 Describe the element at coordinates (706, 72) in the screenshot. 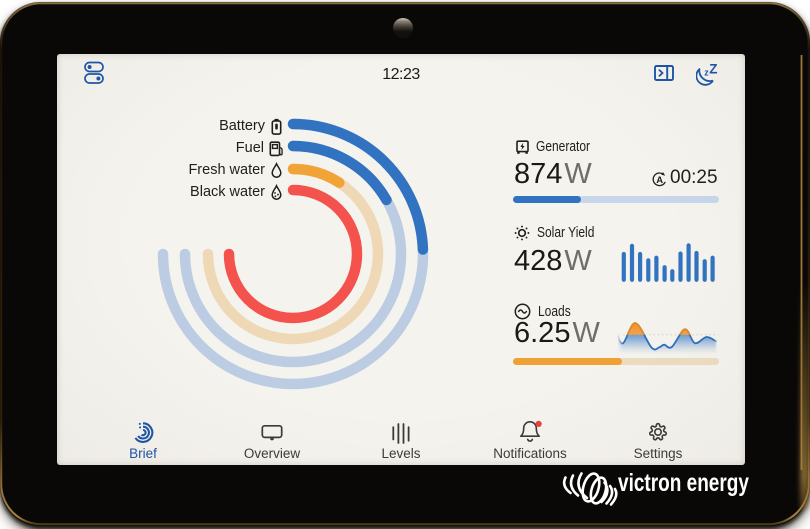

I see `svg-text: z` at that location.